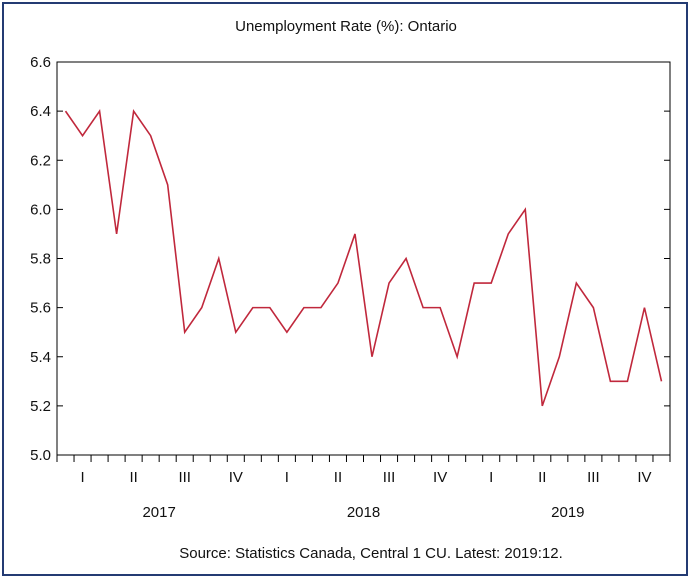 The width and height of the screenshot is (692, 580). What do you see at coordinates (40, 209) in the screenshot?
I see `y-tick-label: 6.0` at bounding box center [40, 209].